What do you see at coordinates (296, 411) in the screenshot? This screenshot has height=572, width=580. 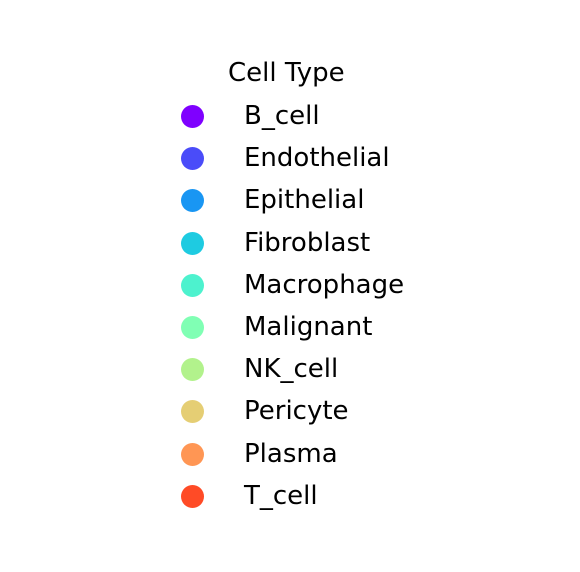 I see `legend-label: Pericyte` at bounding box center [296, 411].